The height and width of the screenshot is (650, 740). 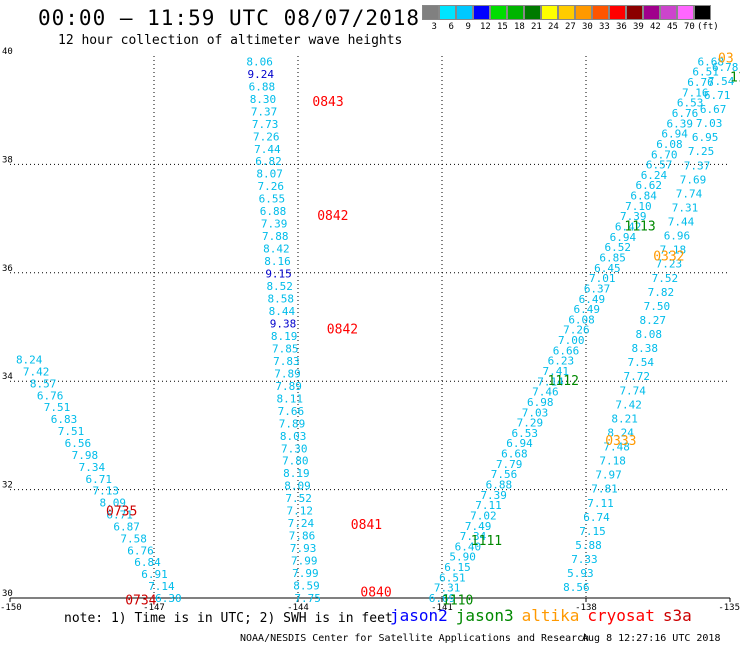 I want to click on wave-height-label: 7.03, so click(x=535, y=412).